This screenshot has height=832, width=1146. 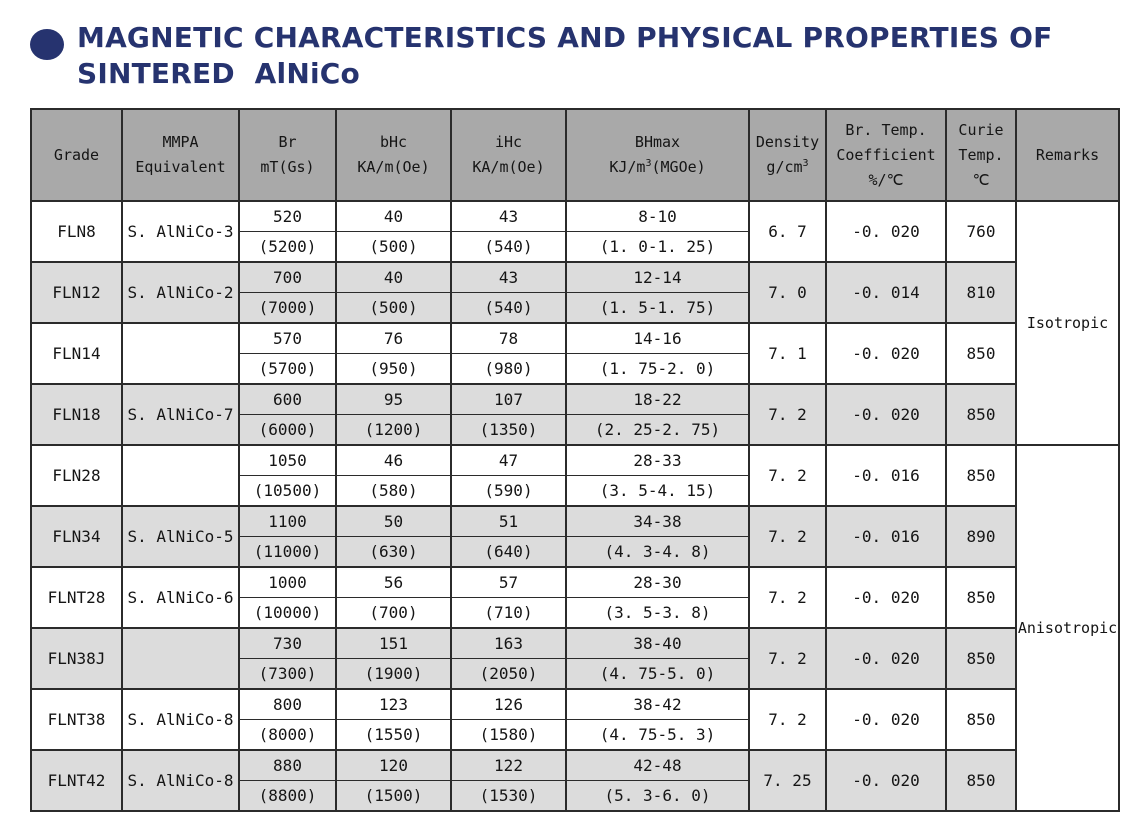 What do you see at coordinates (508, 430) in the screenshot?
I see `ihc-cgs-cell: (1350)` at bounding box center [508, 430].